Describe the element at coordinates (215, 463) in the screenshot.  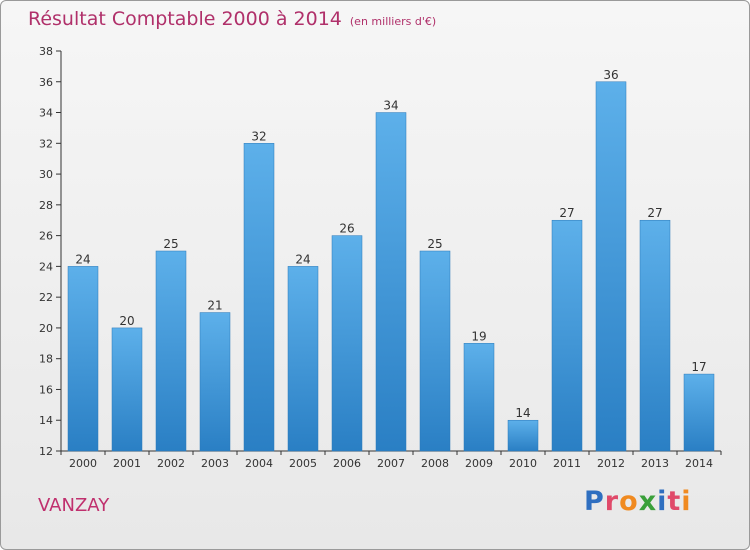
I see `x-tick-label: 2003` at that location.